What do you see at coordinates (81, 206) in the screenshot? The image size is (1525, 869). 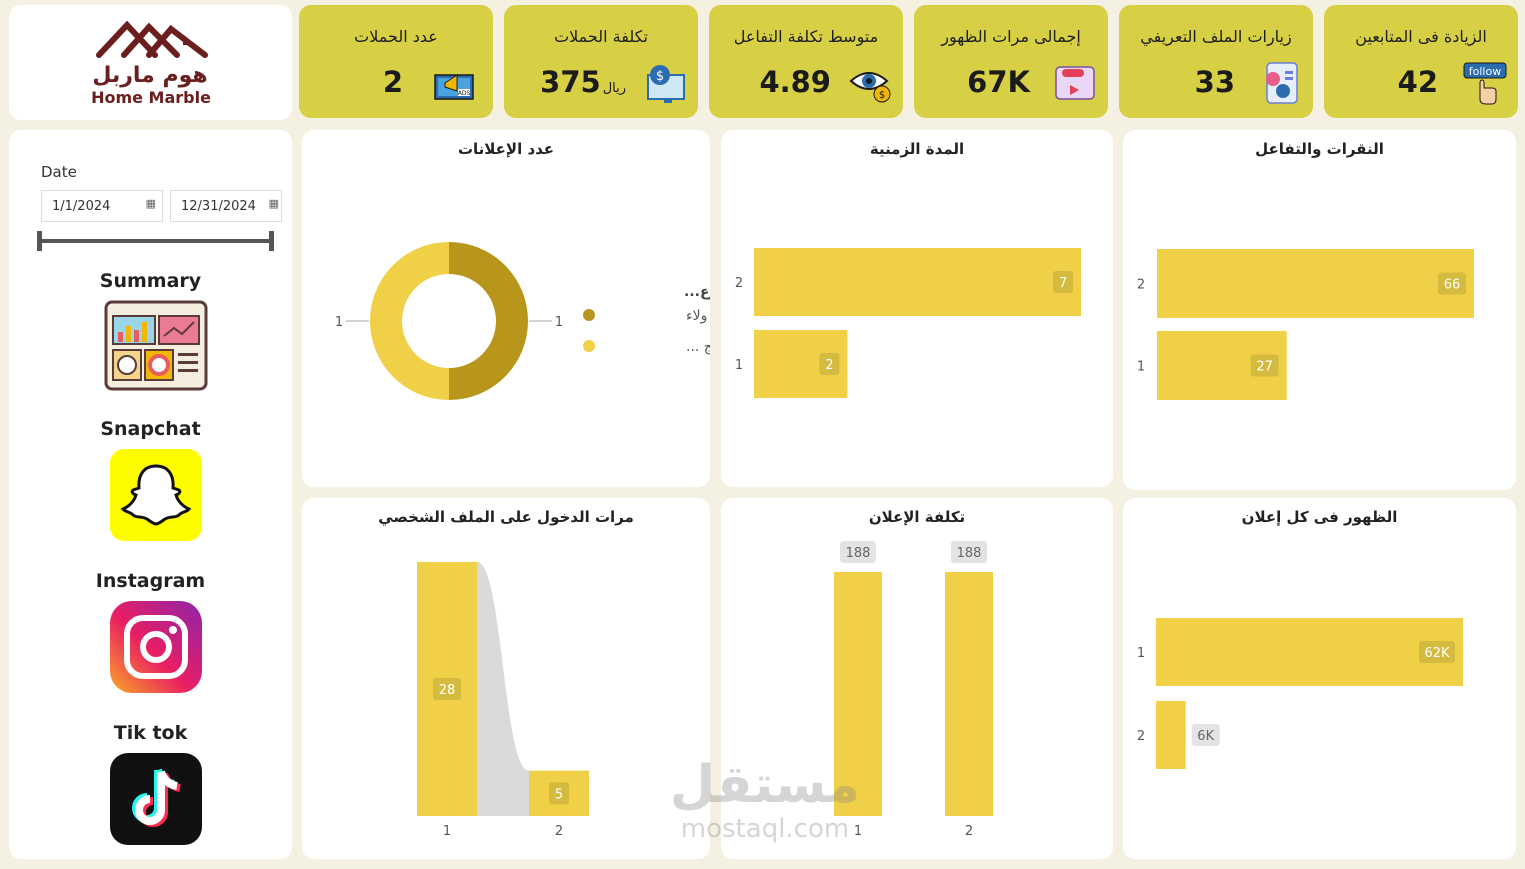 I see `date-start-value: 1/1/2024` at bounding box center [81, 206].